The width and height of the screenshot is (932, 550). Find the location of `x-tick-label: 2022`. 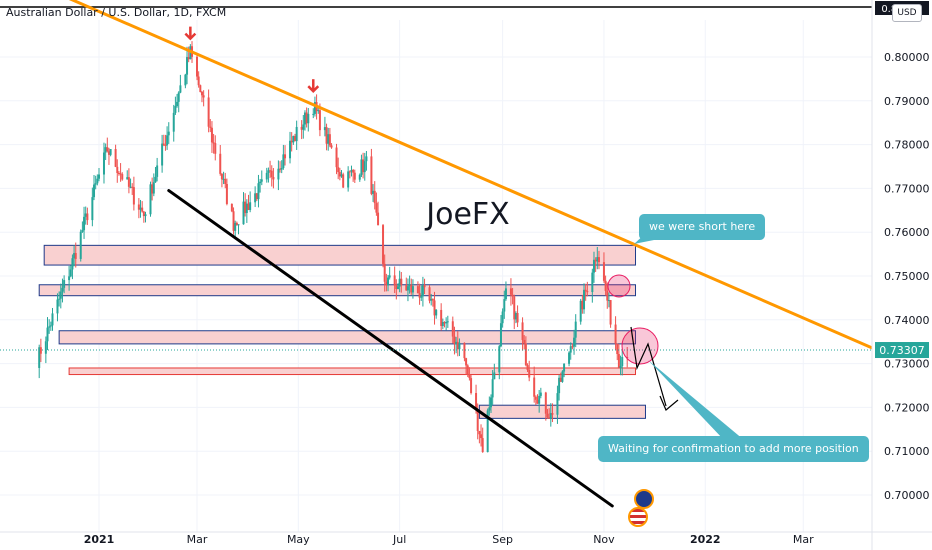

x-tick-label: 2022 is located at coordinates (705, 539).